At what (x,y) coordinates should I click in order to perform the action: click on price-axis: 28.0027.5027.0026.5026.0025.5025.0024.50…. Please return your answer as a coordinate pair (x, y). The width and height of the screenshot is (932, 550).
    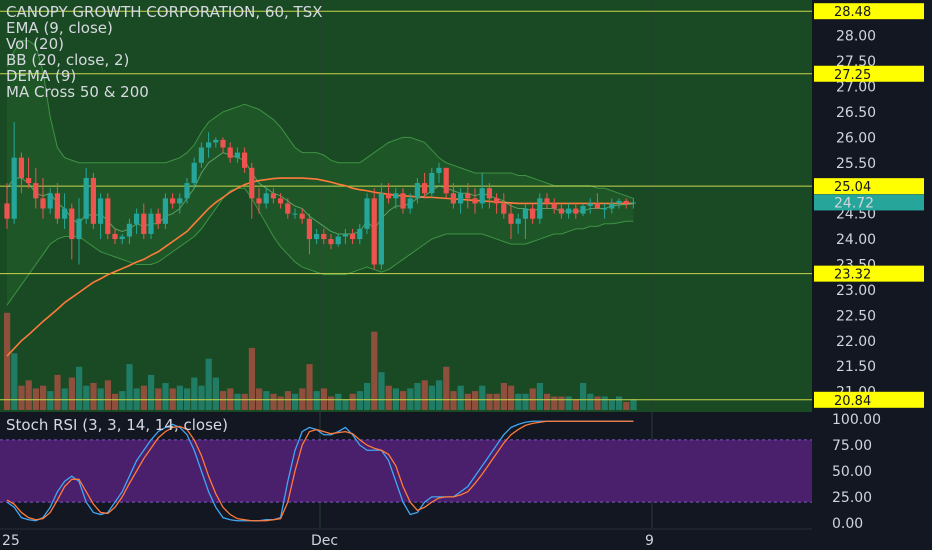
    Looking at the image, I should click on (872, 275).